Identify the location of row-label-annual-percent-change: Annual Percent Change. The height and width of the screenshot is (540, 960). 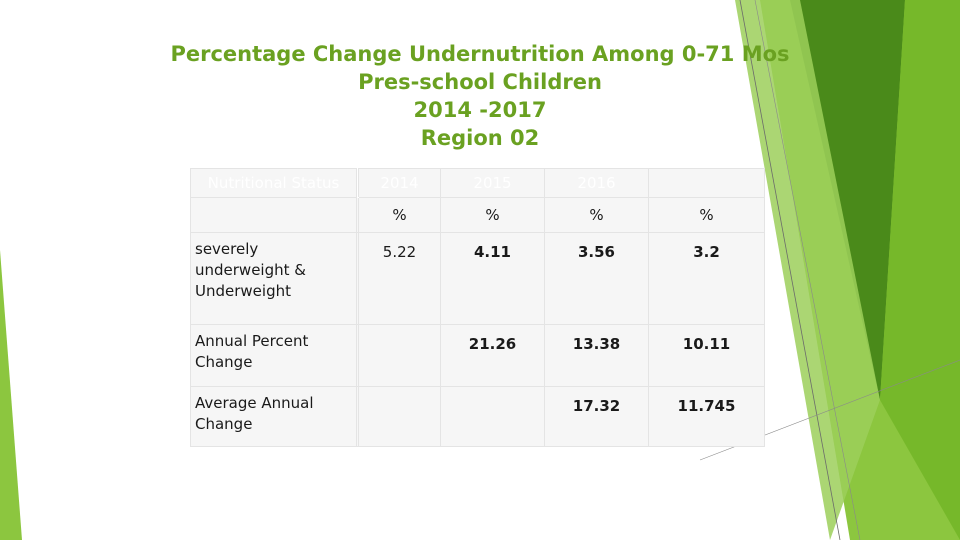
(273, 355).